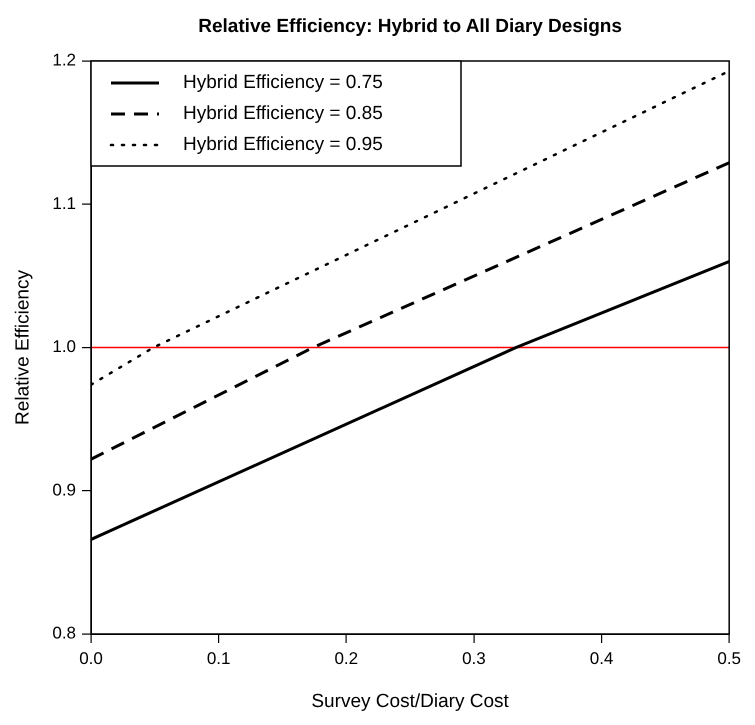 The height and width of the screenshot is (725, 755). Describe the element at coordinates (410, 701) in the screenshot. I see `x-axis-title: Survey Cost/Diary Cost` at that location.